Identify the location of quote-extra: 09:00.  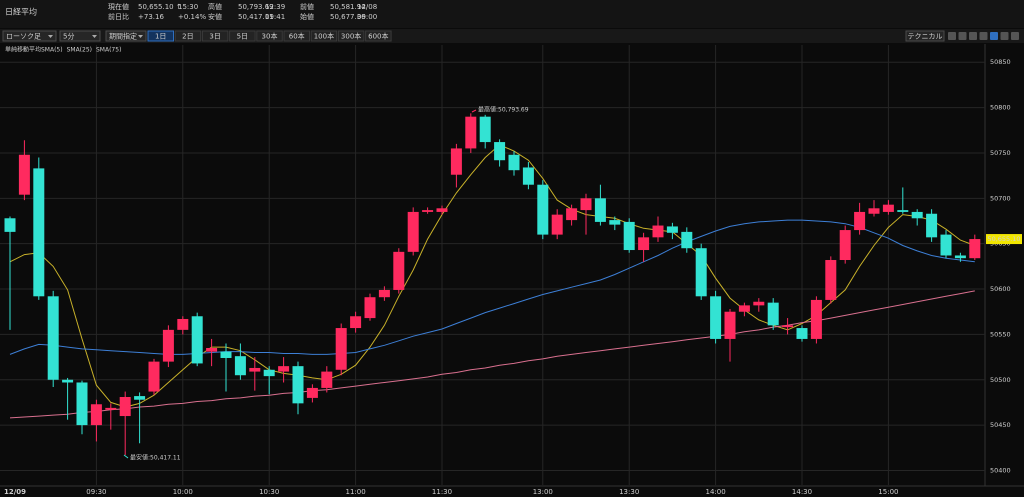
(367, 17).